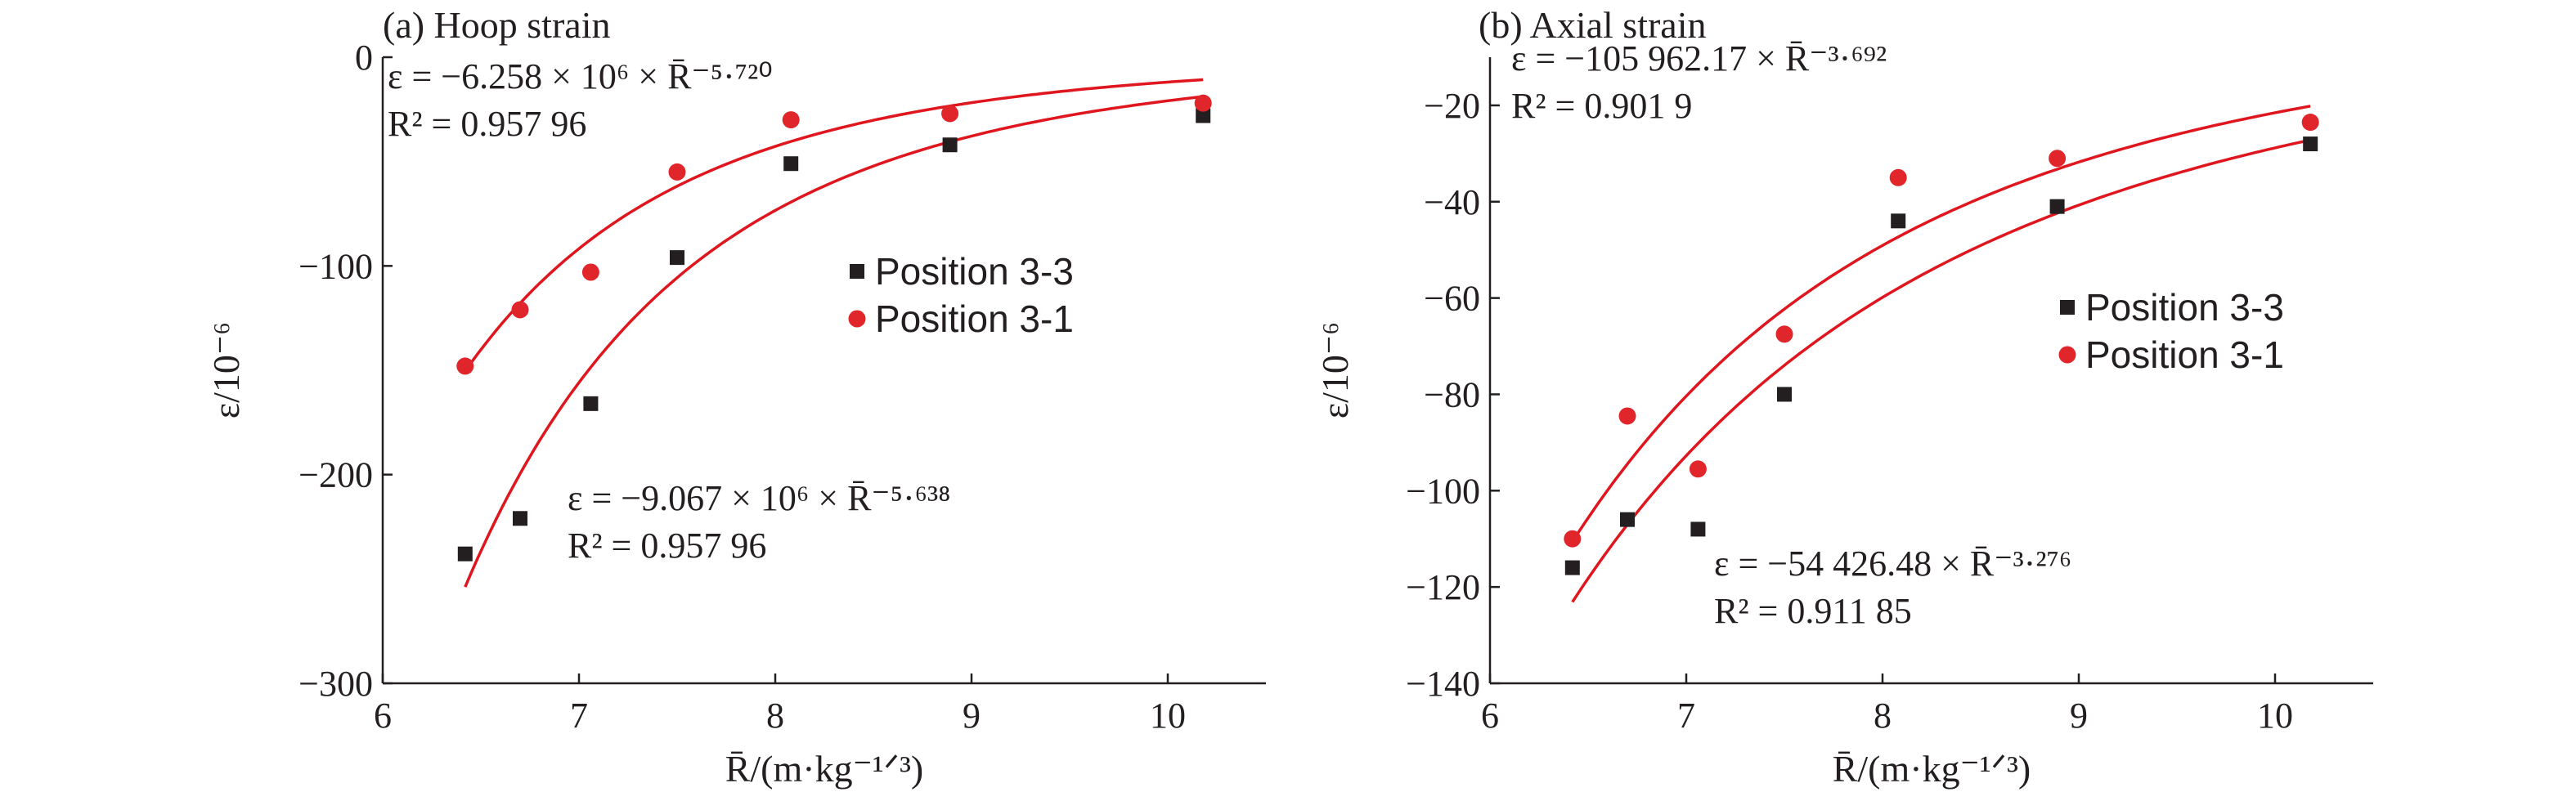  Describe the element at coordinates (496, 25) in the screenshot. I see `chart-title: (a) Hoop strain` at that location.